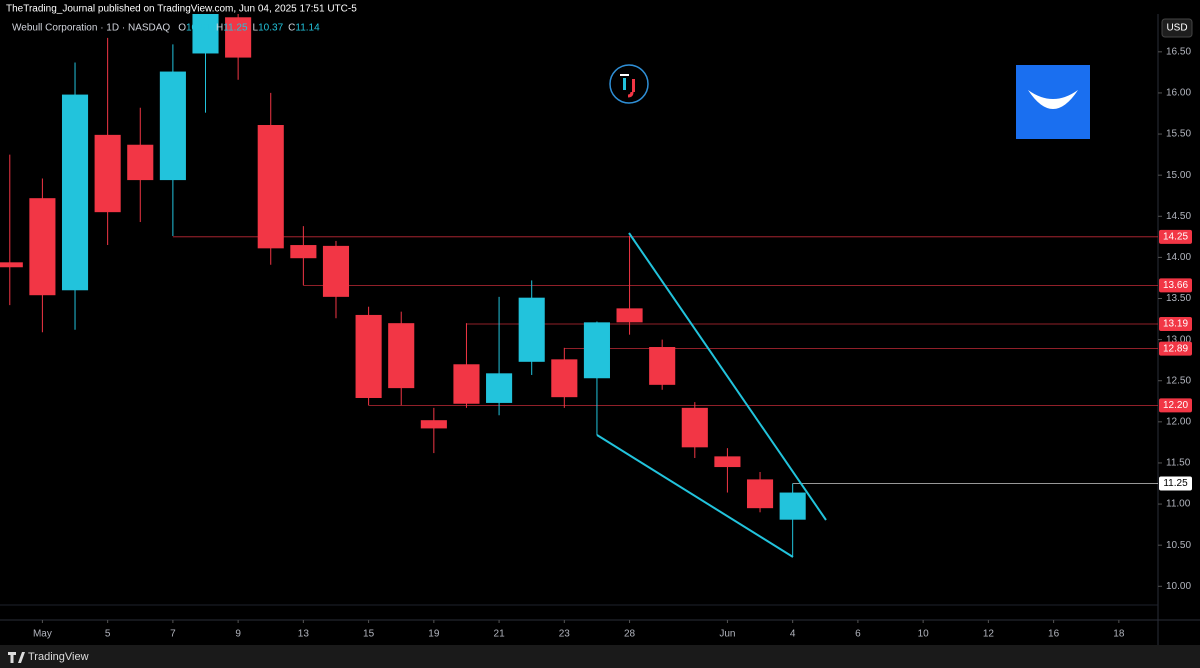  I want to click on y-tick-label: 16.00, so click(1178, 93).